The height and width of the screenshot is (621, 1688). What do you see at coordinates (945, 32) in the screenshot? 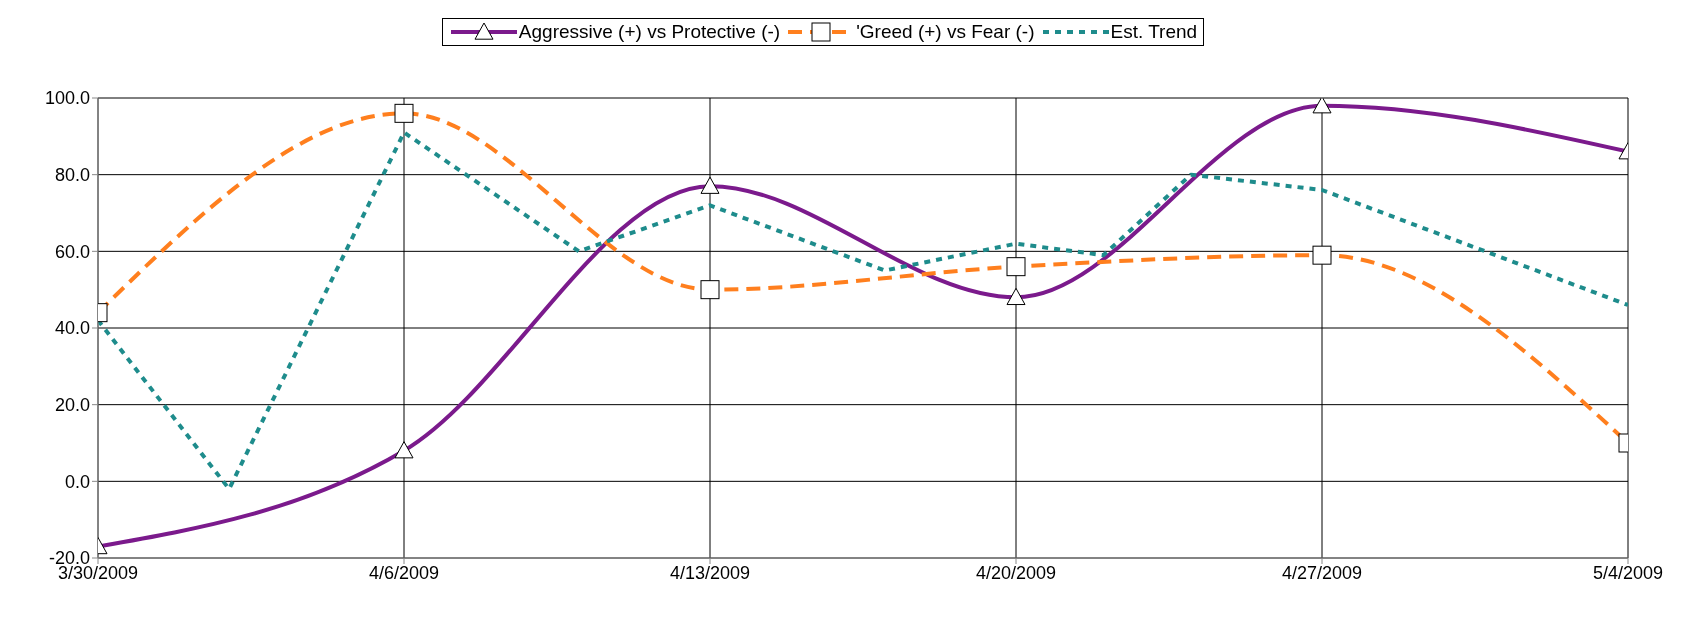
I see `legend-label: 'Greed (+) vs Fear (-)` at bounding box center [945, 32].